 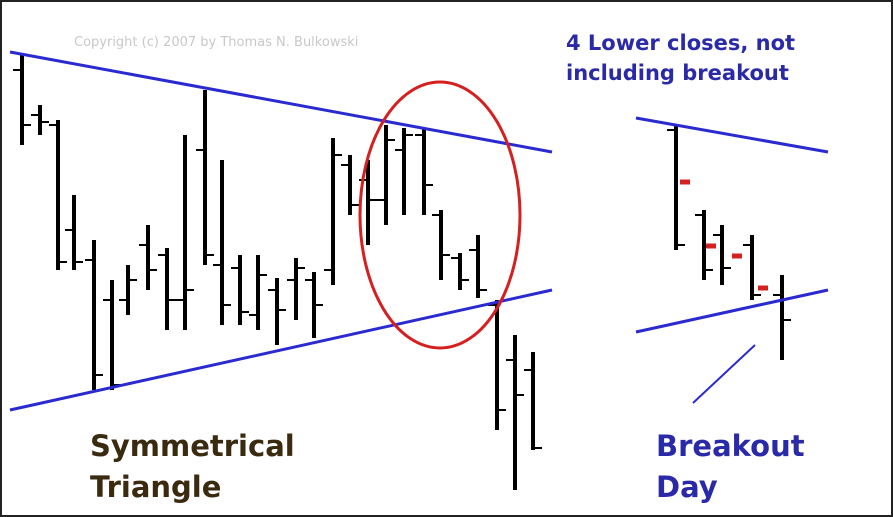 What do you see at coordinates (732, 311) in the screenshot?
I see `lower-trendline-detail` at bounding box center [732, 311].